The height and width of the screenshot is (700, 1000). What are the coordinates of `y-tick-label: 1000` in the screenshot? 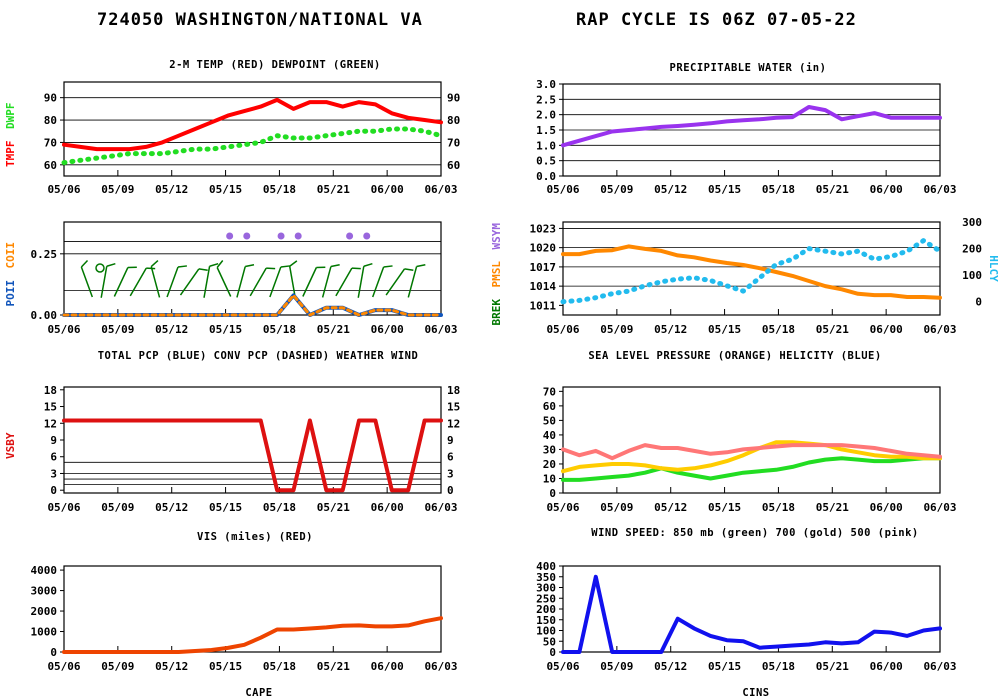 It's located at (44, 632).